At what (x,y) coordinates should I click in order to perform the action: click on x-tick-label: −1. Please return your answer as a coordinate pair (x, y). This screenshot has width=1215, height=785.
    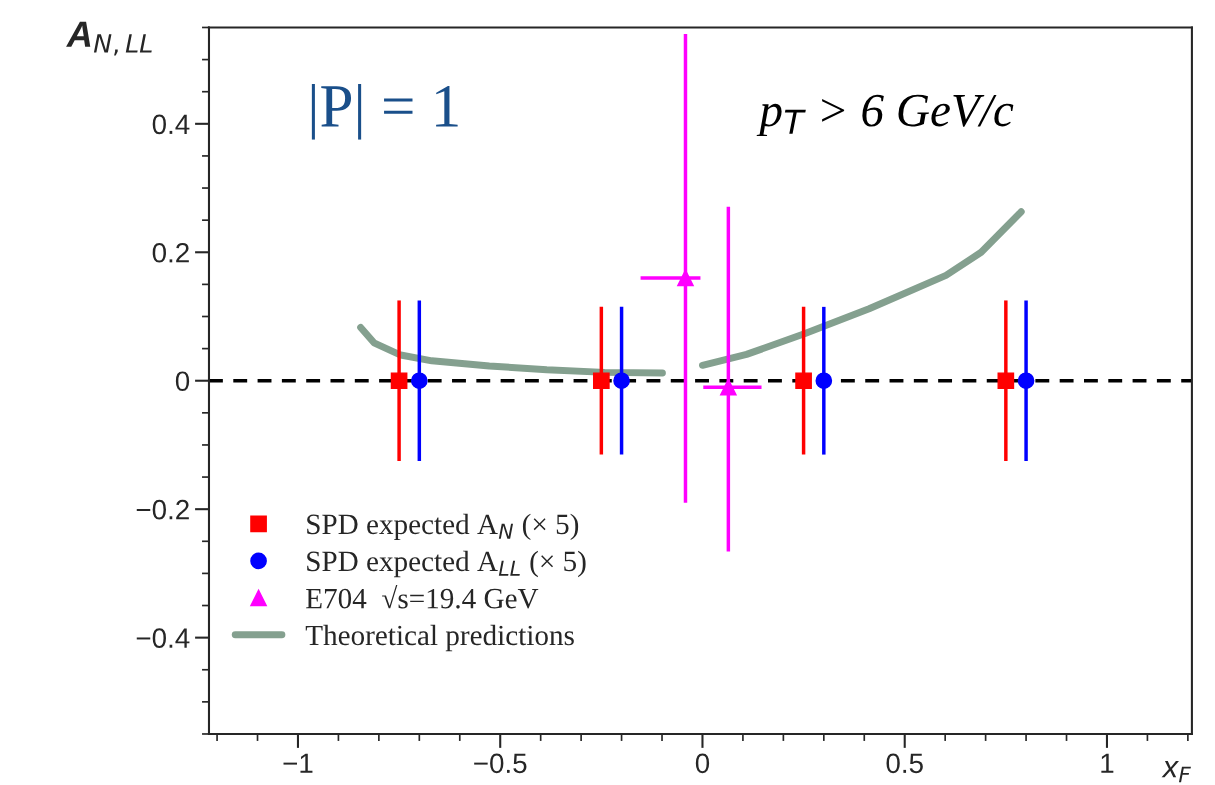
    Looking at the image, I should click on (298, 763).